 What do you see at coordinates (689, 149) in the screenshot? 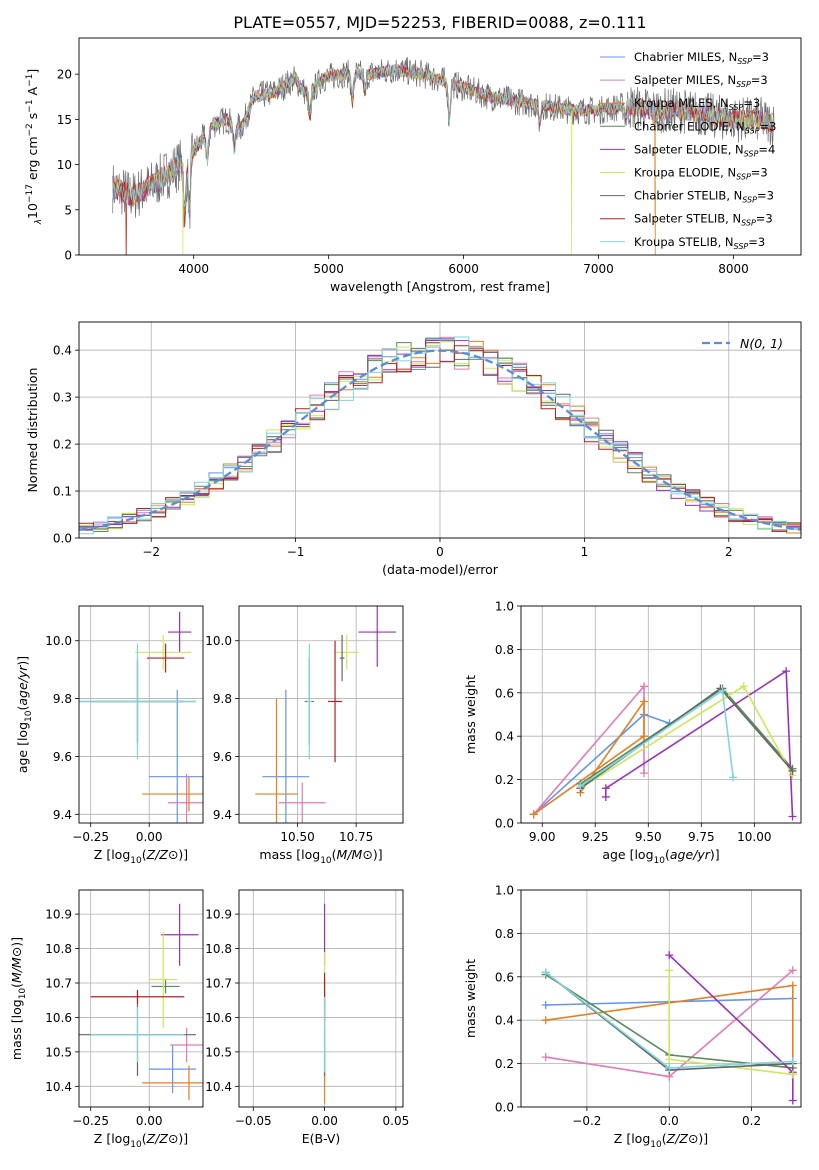
I see `legend-text: Salpeter ELODIE, N` at bounding box center [689, 149].